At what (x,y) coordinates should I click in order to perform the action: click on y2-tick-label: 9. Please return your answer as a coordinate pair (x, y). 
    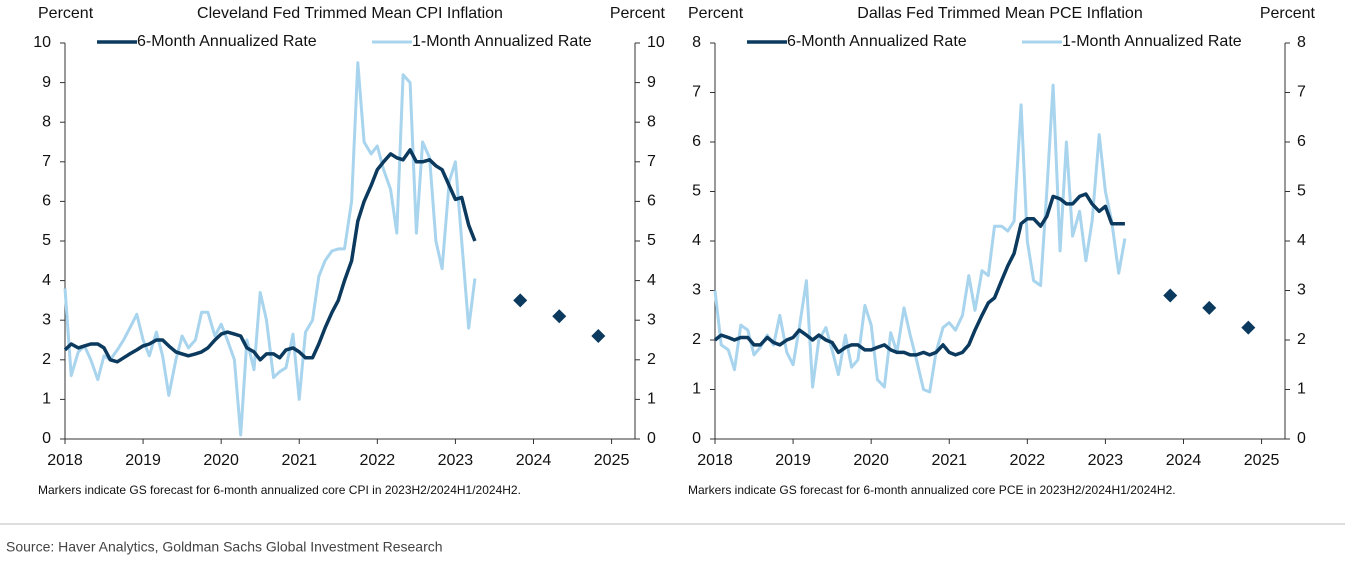
    Looking at the image, I should click on (651, 82).